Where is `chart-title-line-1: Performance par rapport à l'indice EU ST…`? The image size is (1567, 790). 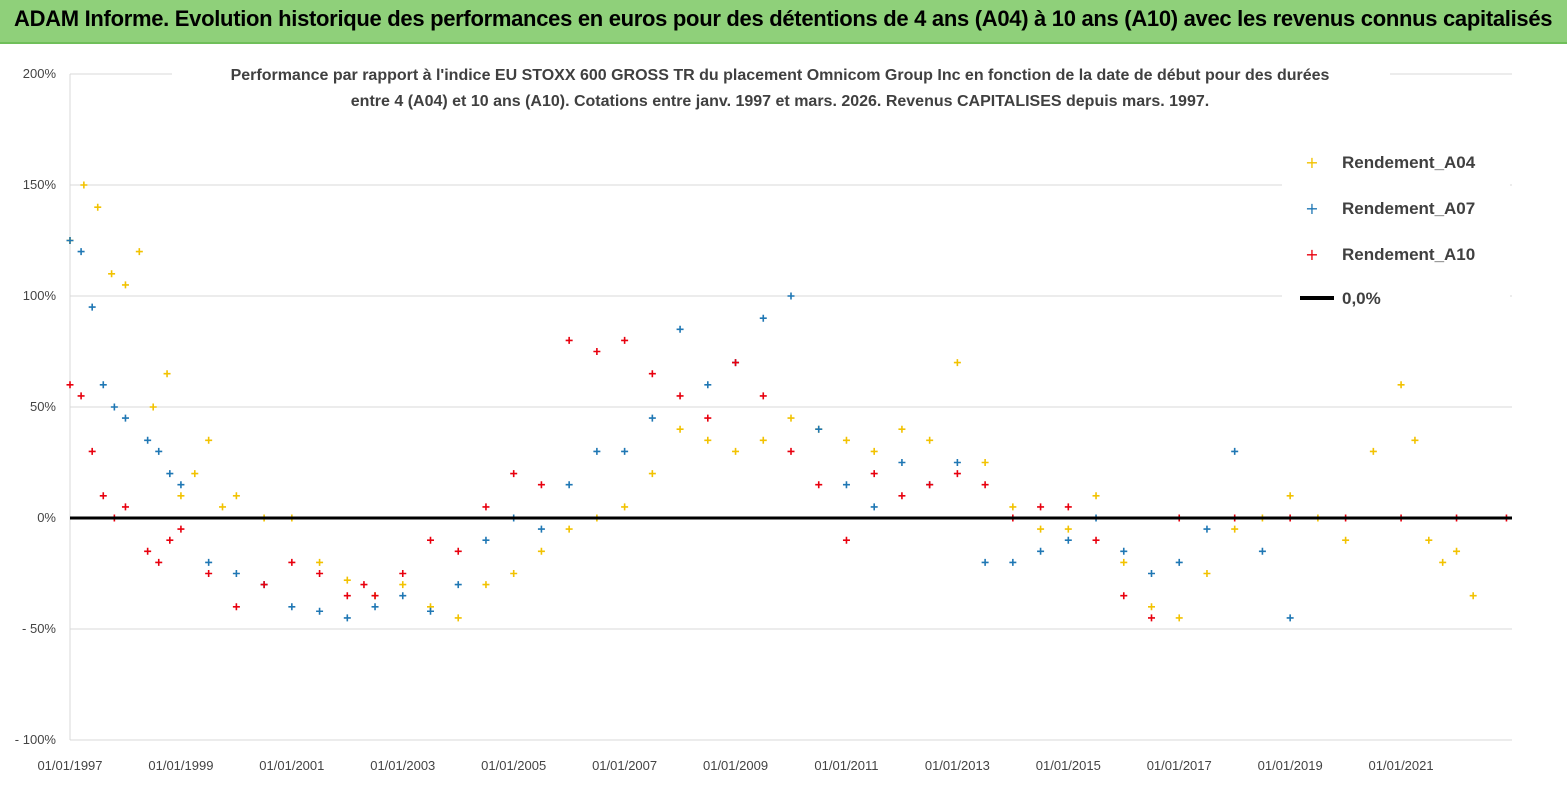
chart-title-line-1: Performance par rapport à l'indice EU ST… is located at coordinates (780, 75).